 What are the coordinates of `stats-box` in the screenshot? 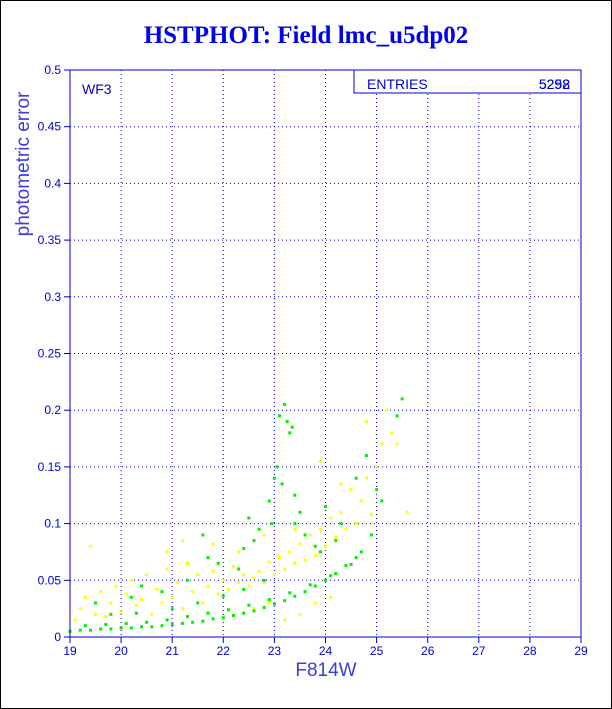 It's located at (467, 81).